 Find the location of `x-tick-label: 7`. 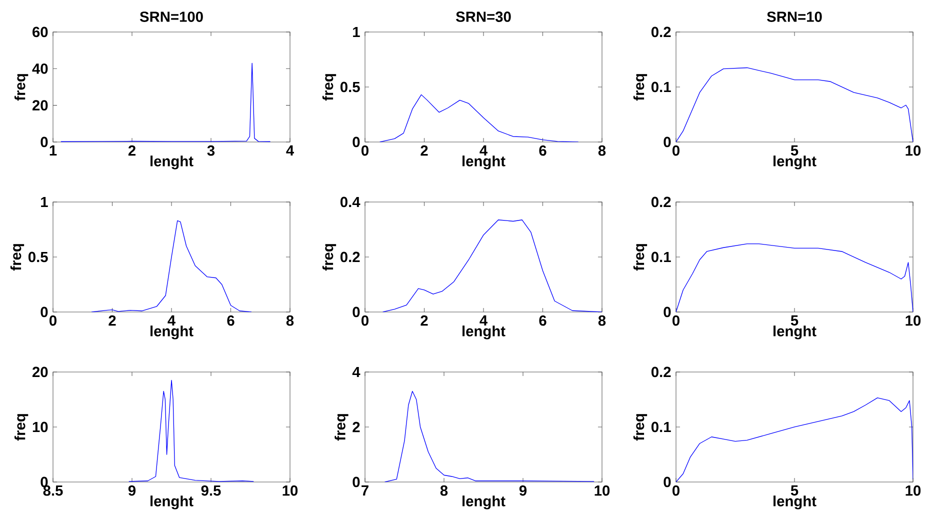

x-tick-label: 7 is located at coordinates (365, 490).